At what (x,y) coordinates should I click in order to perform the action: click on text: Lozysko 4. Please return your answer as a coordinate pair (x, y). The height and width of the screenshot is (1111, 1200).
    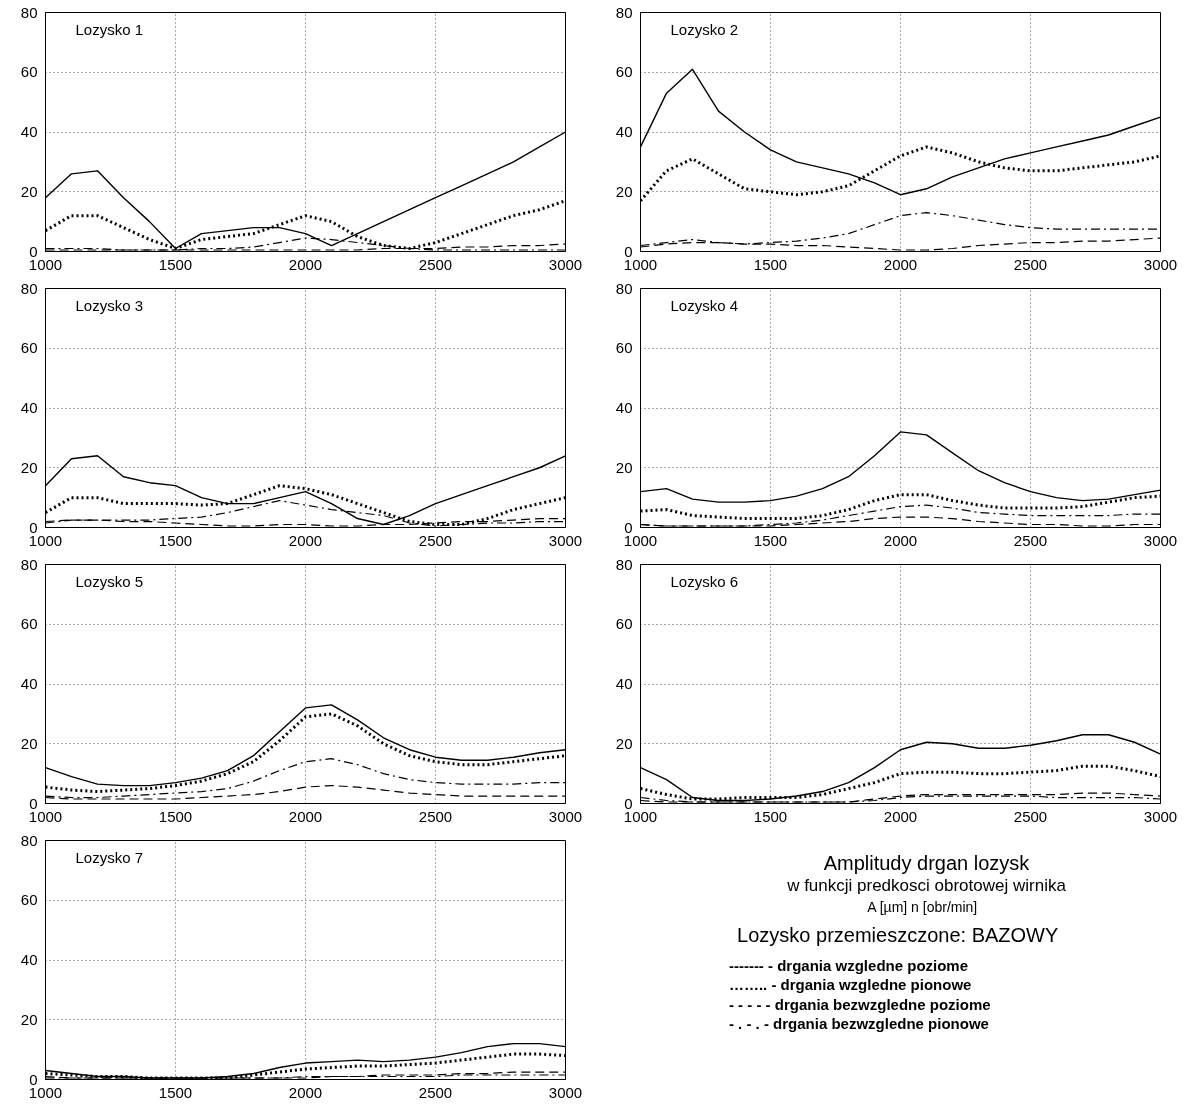
    Looking at the image, I should click on (704, 305).